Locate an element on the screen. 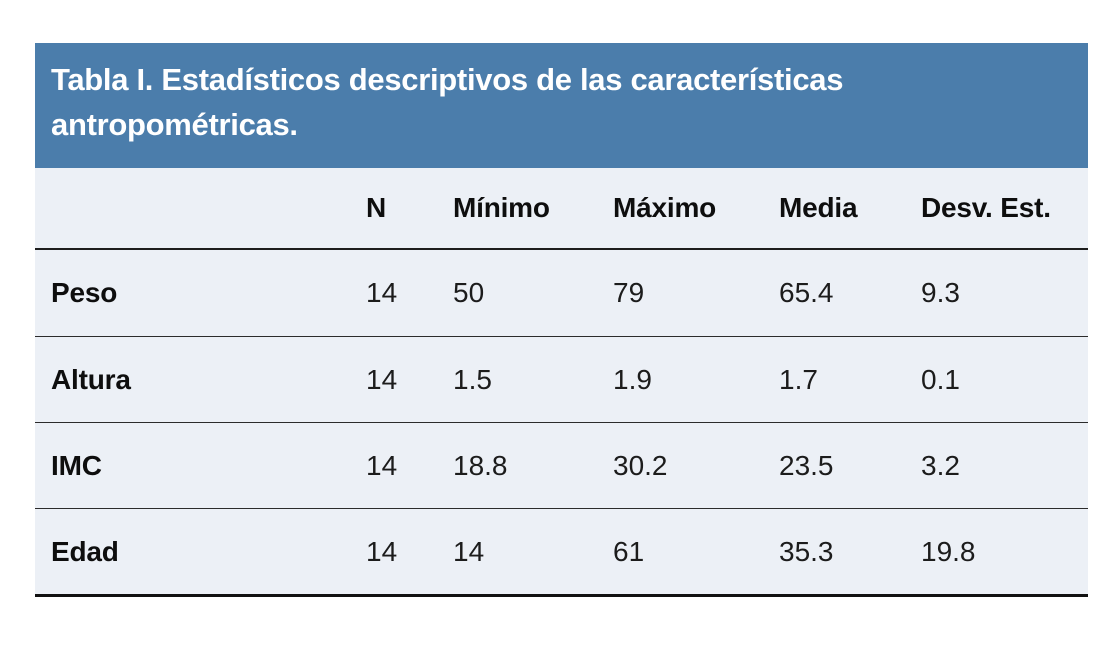 This screenshot has height=657, width=1120. row-label: Peso is located at coordinates (84, 292).